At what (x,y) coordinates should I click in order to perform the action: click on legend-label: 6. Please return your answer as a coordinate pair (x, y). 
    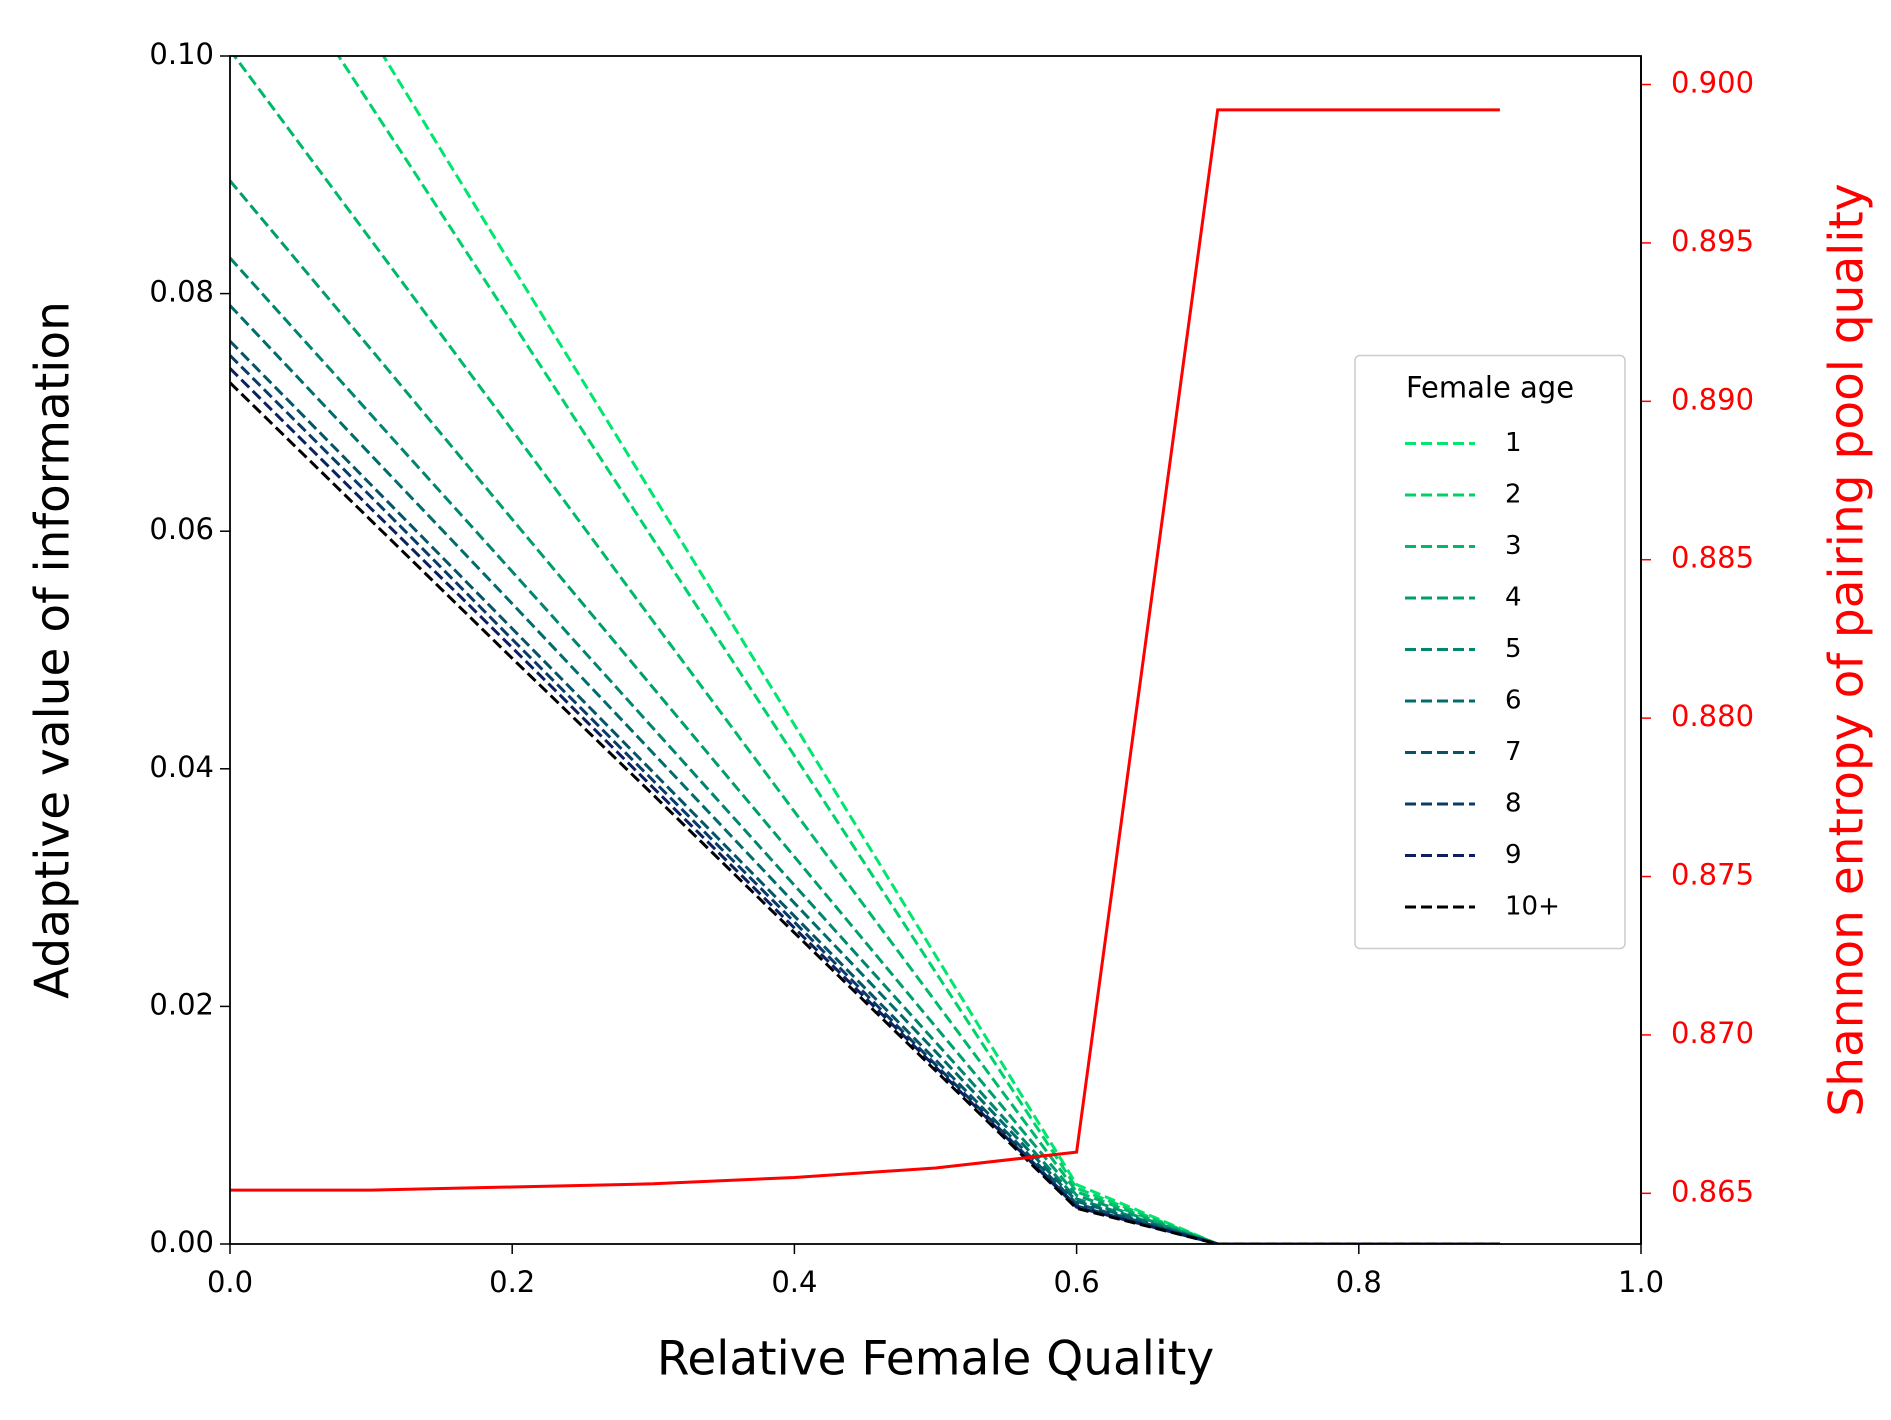
    Looking at the image, I should click on (1513, 701).